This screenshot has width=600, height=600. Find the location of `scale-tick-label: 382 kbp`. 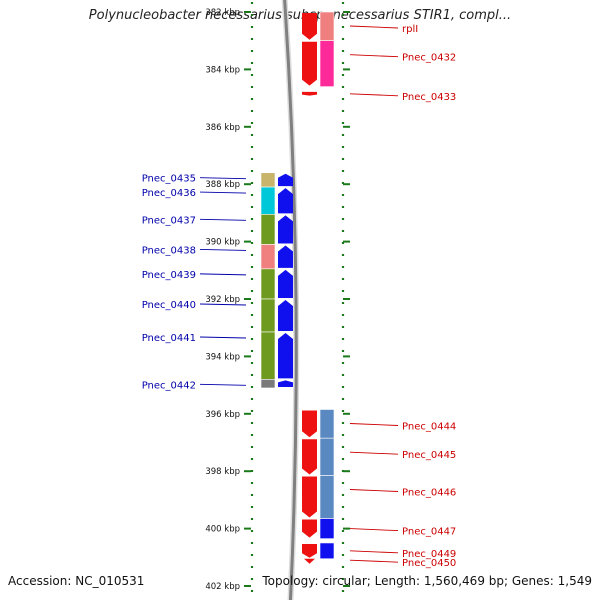

scale-tick-label: 382 kbp is located at coordinates (222, 13).